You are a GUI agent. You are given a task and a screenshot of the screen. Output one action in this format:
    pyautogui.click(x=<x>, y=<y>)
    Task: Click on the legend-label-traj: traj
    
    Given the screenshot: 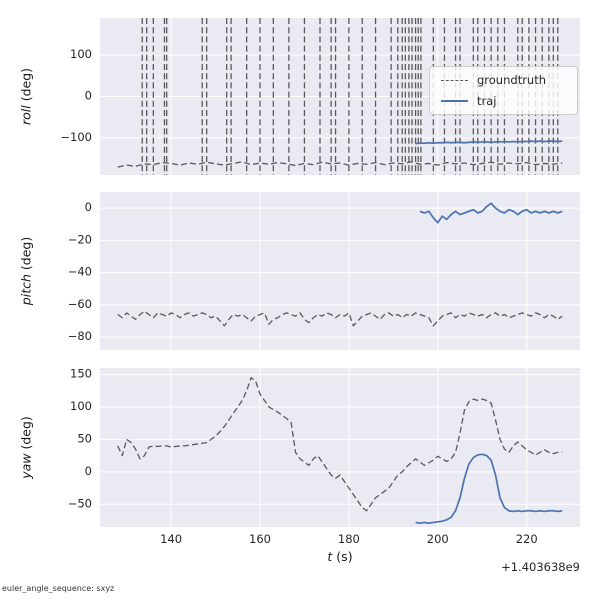 What is the action you would take?
    pyautogui.click(x=487, y=101)
    